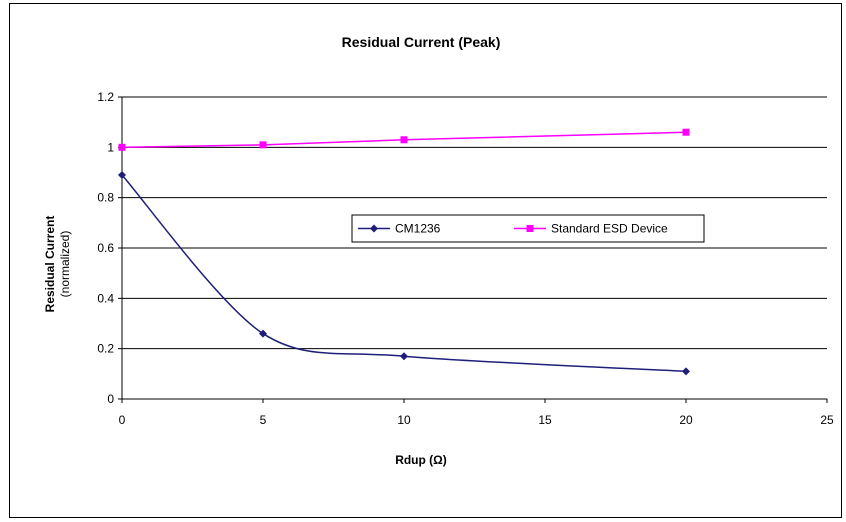  Describe the element at coordinates (476, 420) in the screenshot. I see `x-tick-labels: 0 5 10 15 20 25` at that location.